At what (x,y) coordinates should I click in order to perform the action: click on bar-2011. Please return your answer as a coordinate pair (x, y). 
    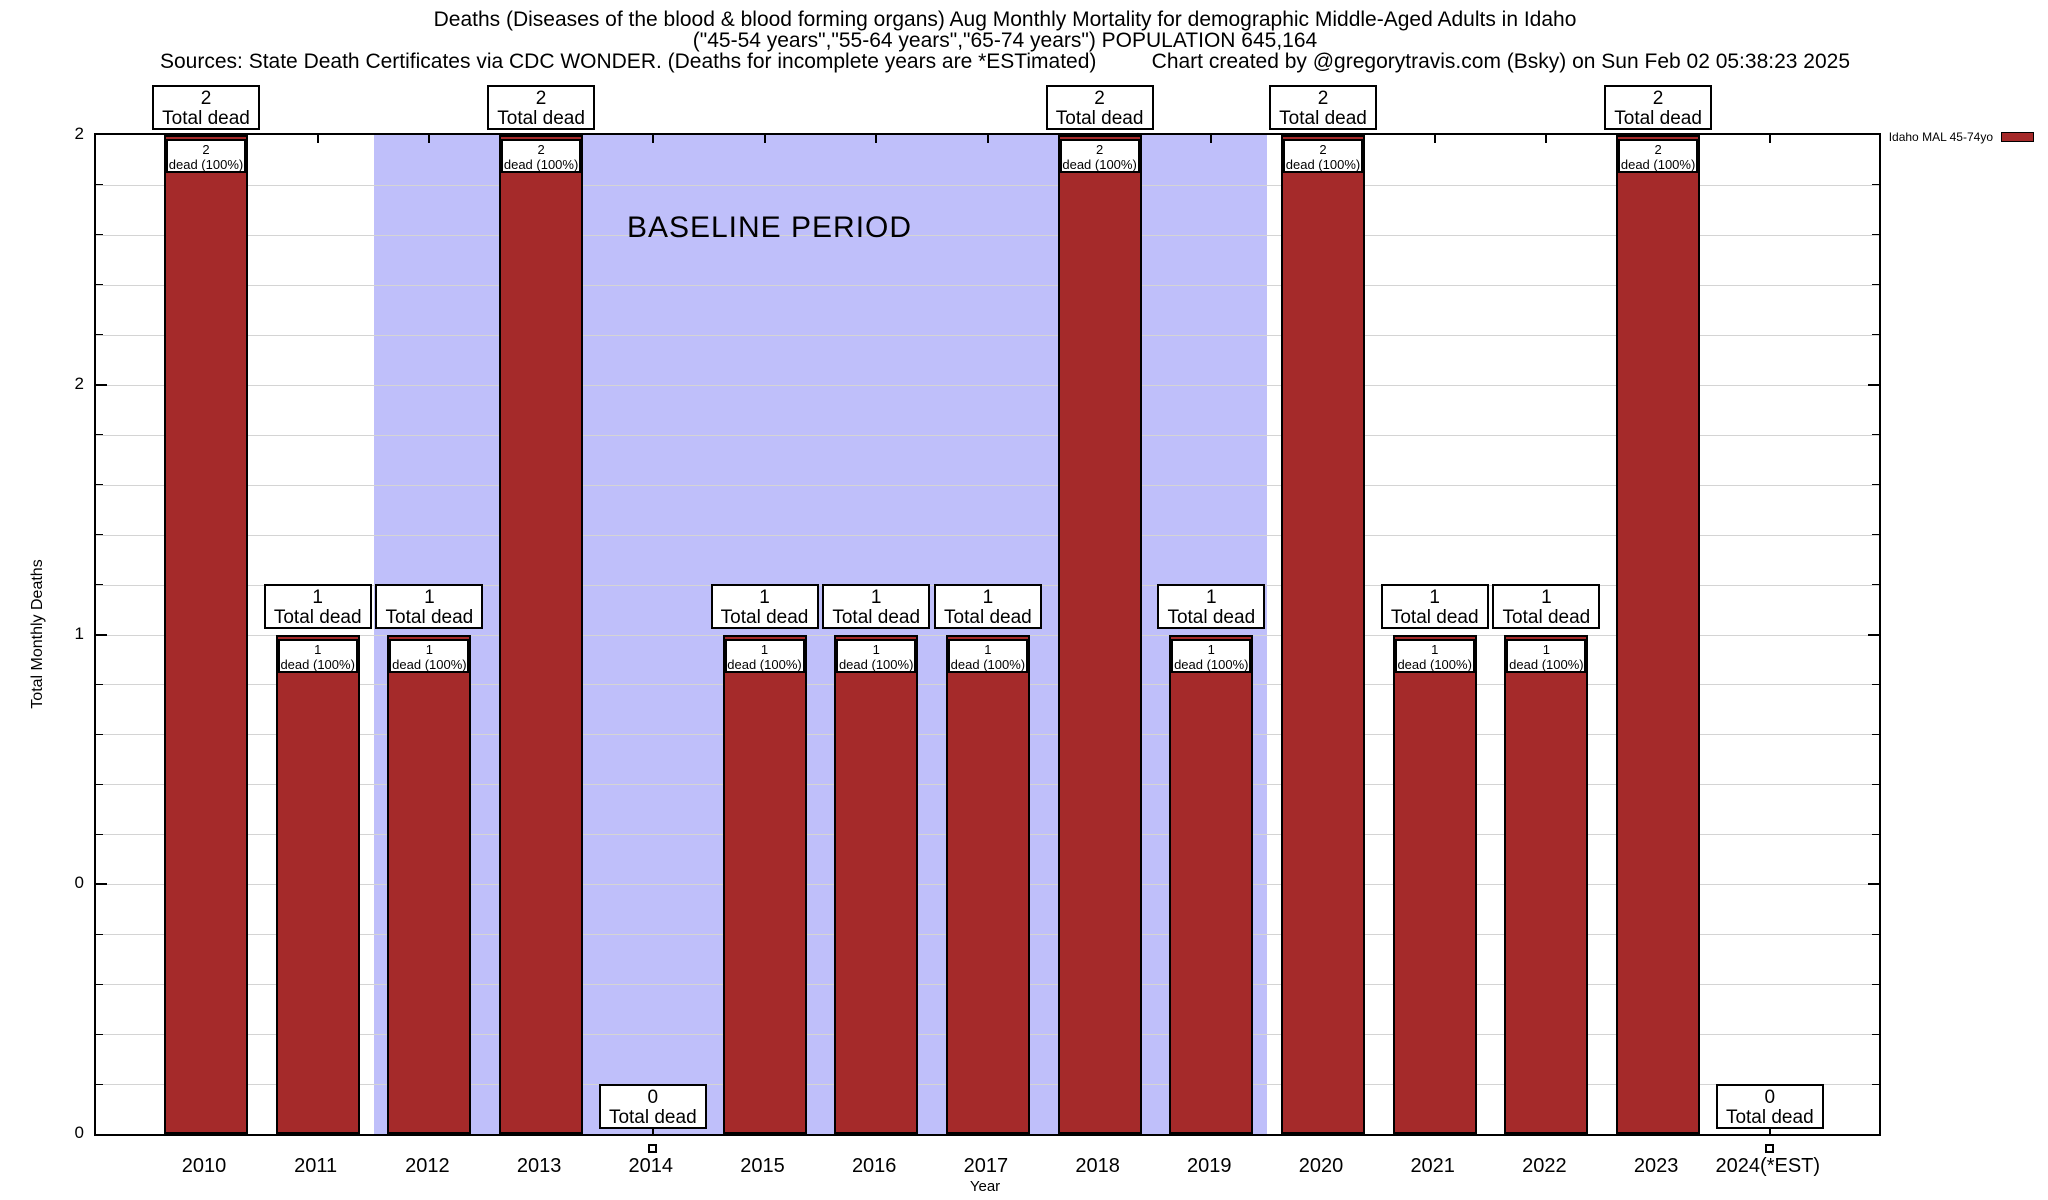
    Looking at the image, I should click on (317, 884).